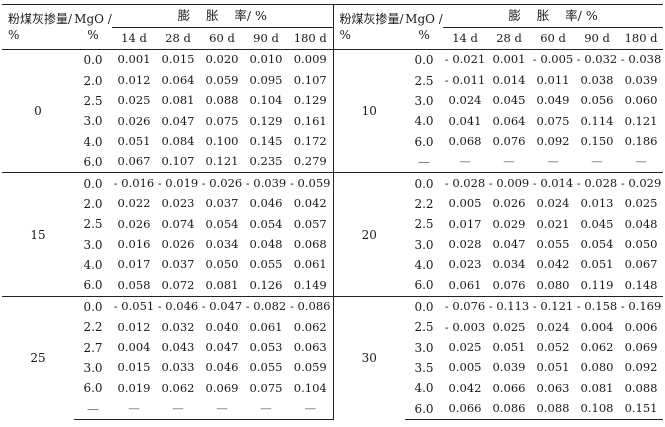 The image size is (665, 427). What do you see at coordinates (424, 368) in the screenshot?
I see `mgo-value: 3.5` at bounding box center [424, 368].